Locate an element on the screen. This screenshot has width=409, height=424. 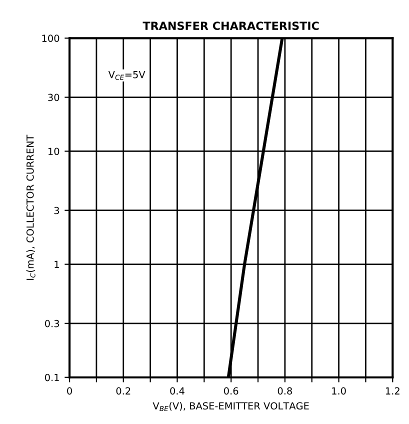
x-tick-label: 0.4 is located at coordinates (177, 391).